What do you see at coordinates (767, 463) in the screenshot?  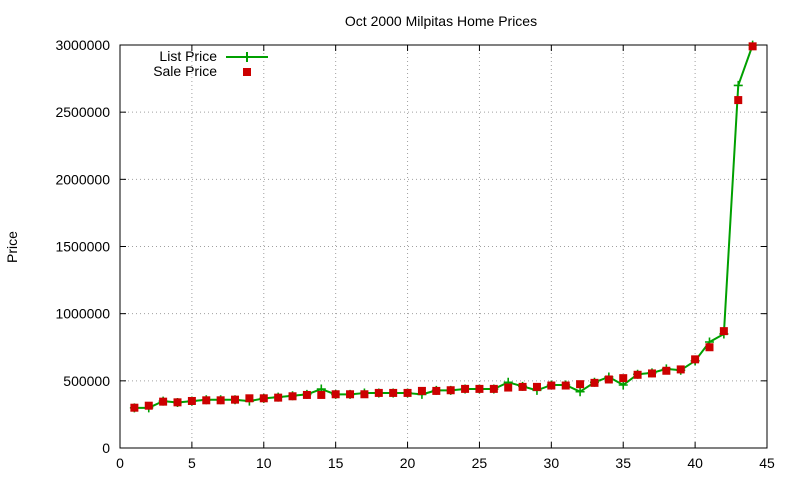 I see `x-tick-label: 45` at bounding box center [767, 463].